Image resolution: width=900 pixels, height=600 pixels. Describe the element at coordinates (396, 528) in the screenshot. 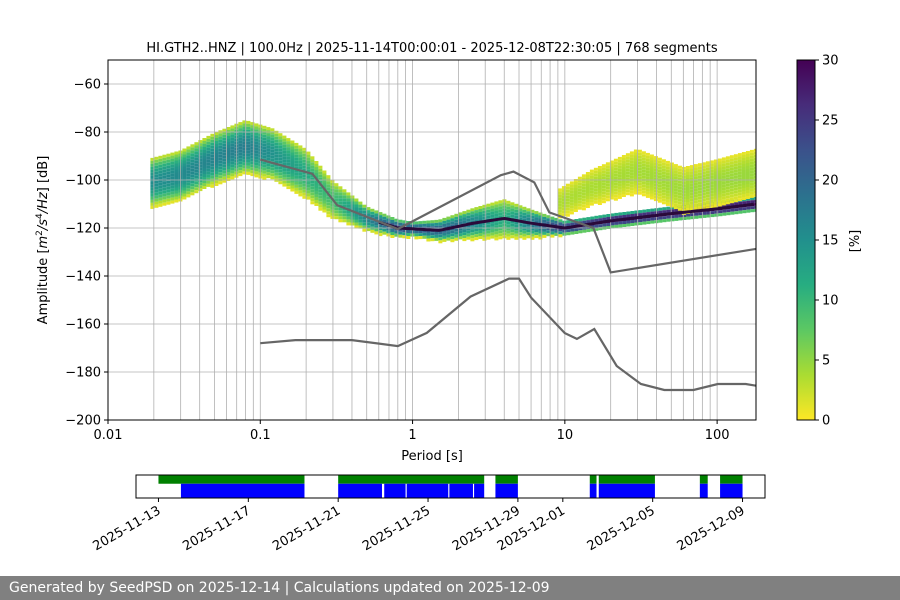

I see `timeline-tick-label: 2025-11-25` at that location.